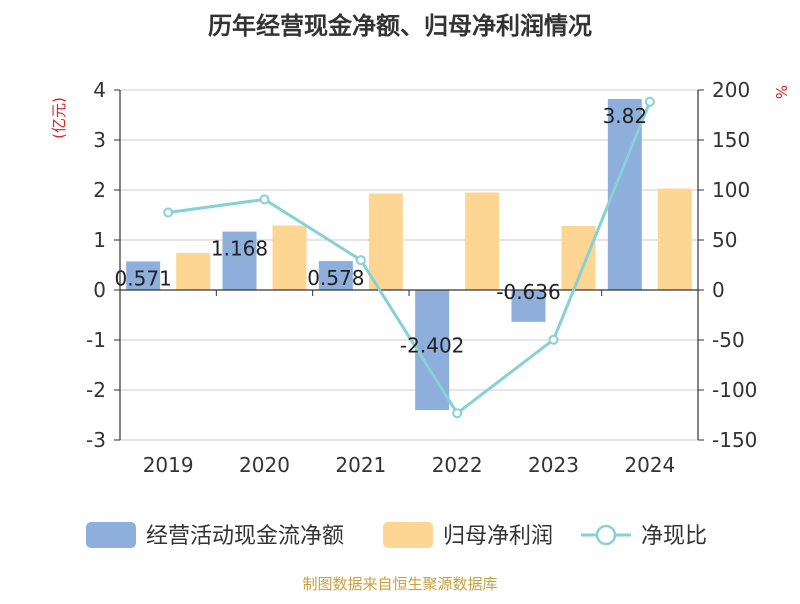 The height and width of the screenshot is (604, 800). What do you see at coordinates (168, 465) in the screenshot?
I see `x-tick-label: 2019` at bounding box center [168, 465].